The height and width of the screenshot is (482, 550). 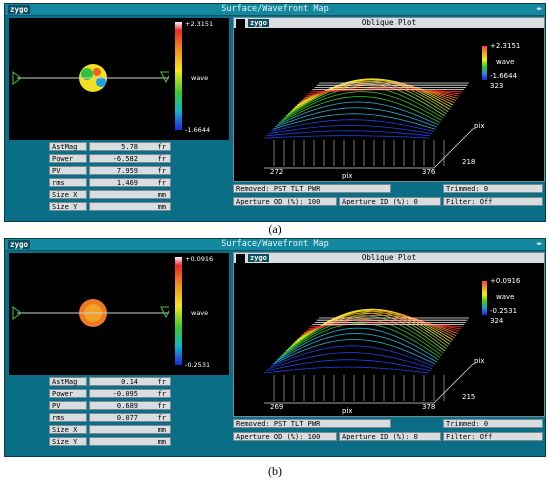 What do you see at coordinates (429, 172) in the screenshot?
I see `x-axis-end: 376` at bounding box center [429, 172].